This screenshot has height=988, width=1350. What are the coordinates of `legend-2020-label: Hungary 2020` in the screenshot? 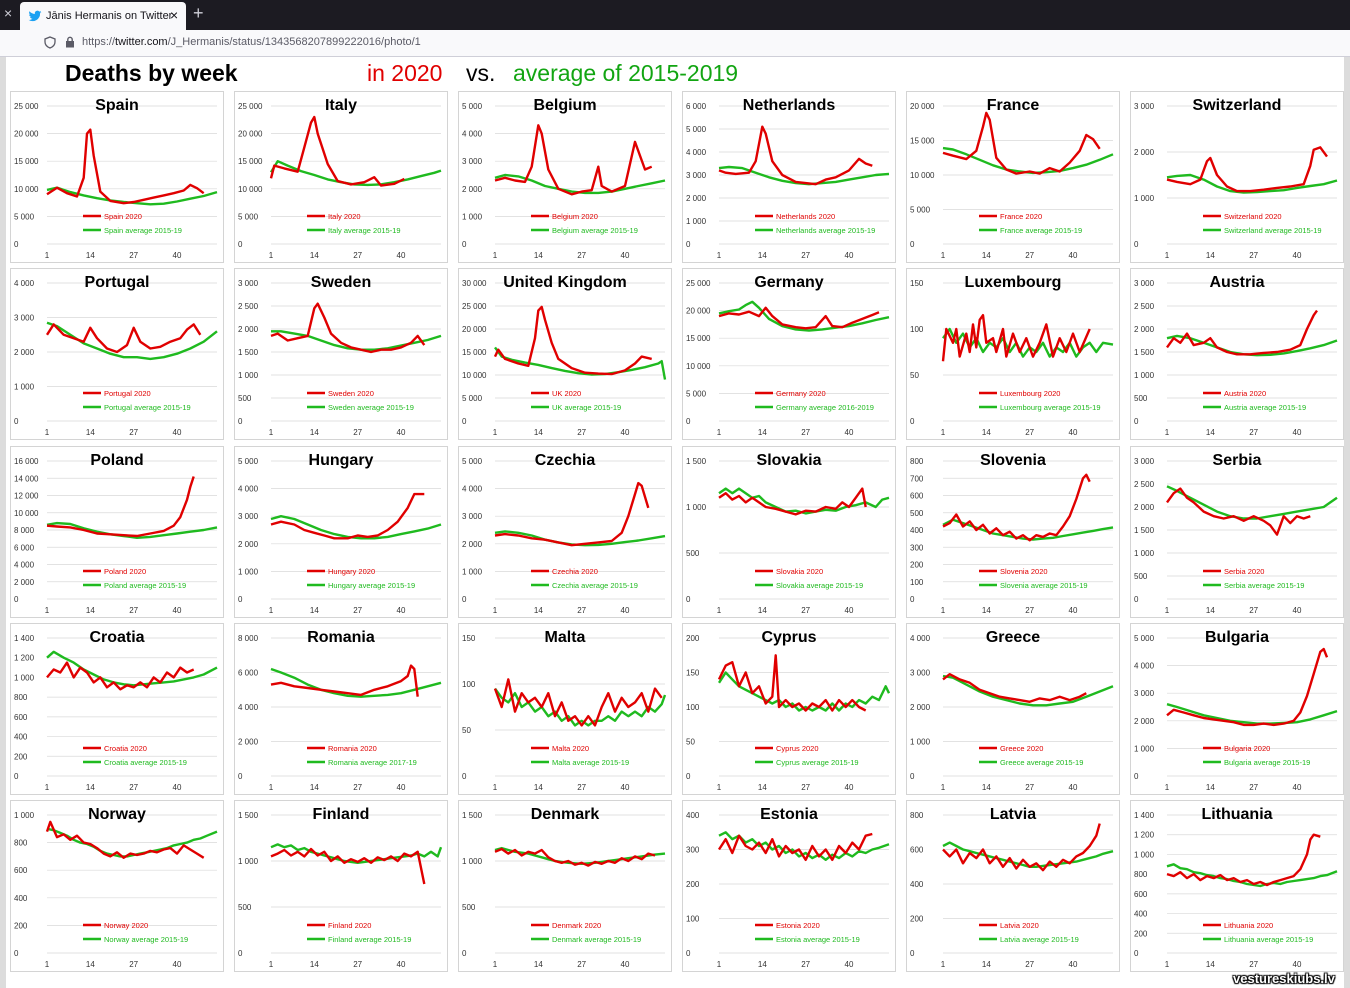 It's located at (351, 571).